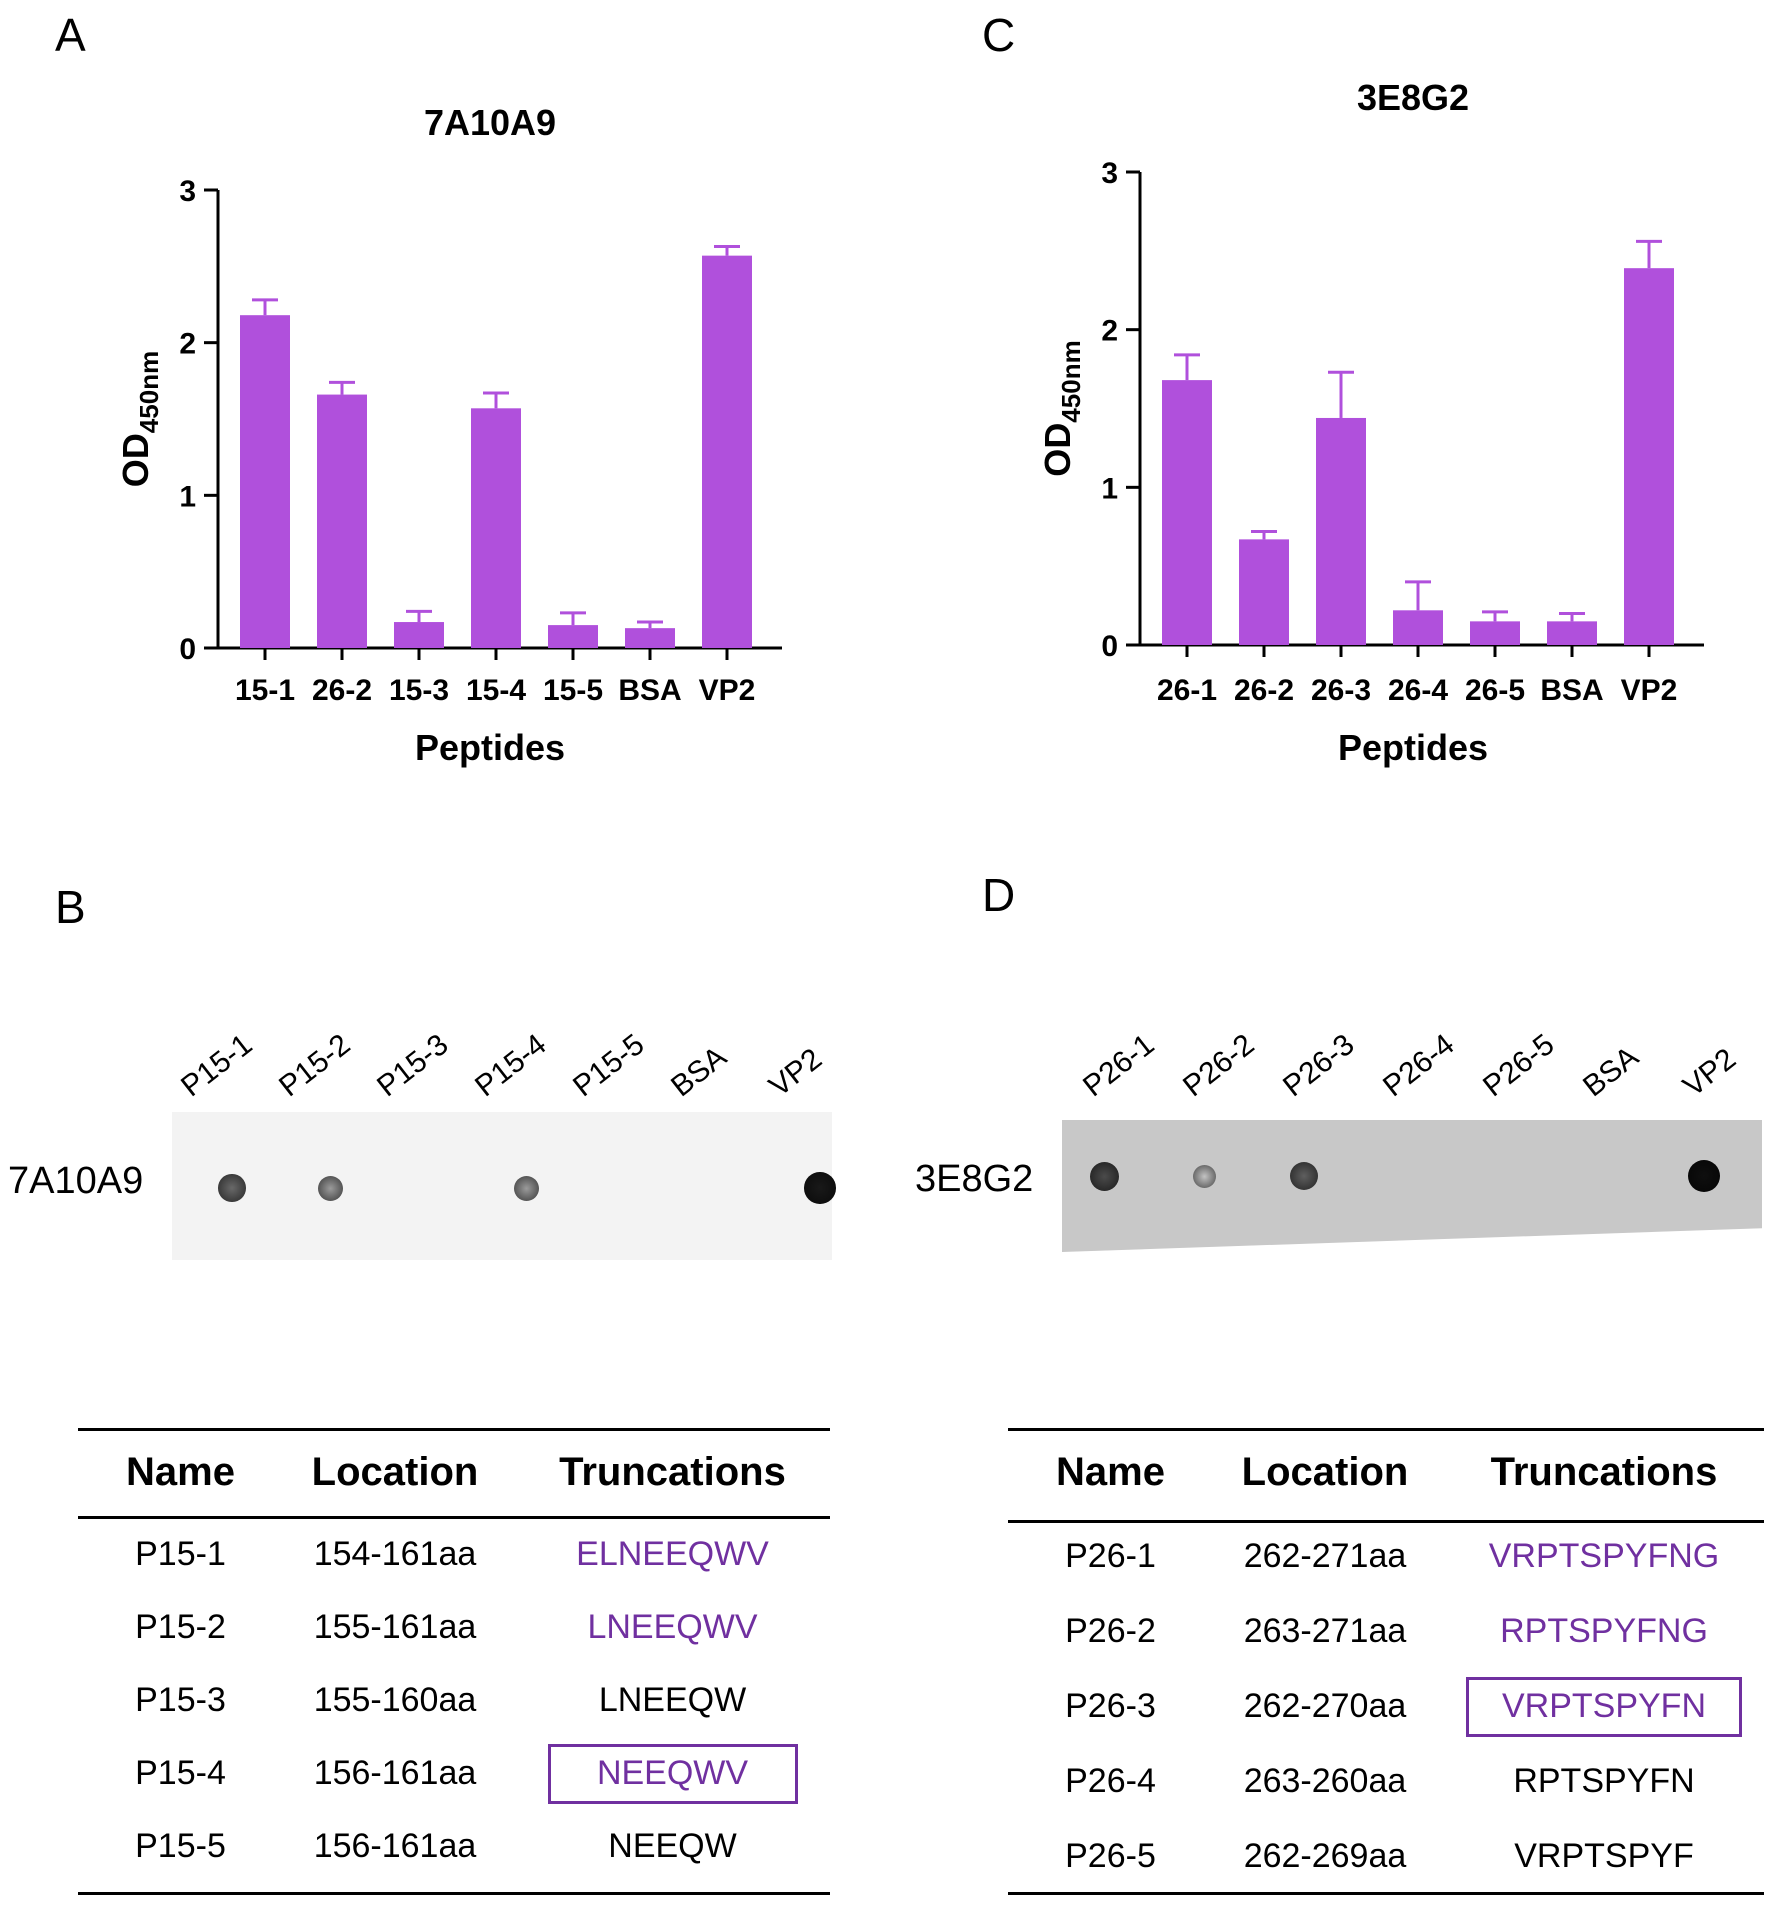 The height and width of the screenshot is (1910, 1772). I want to click on chart-a-category-label: 15-1, so click(265, 690).